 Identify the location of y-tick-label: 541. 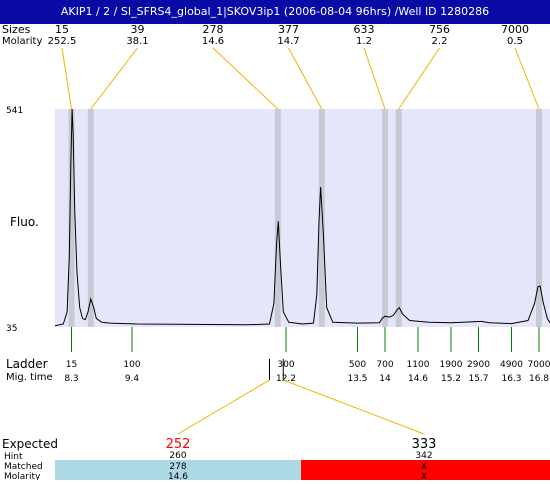
(14, 111).